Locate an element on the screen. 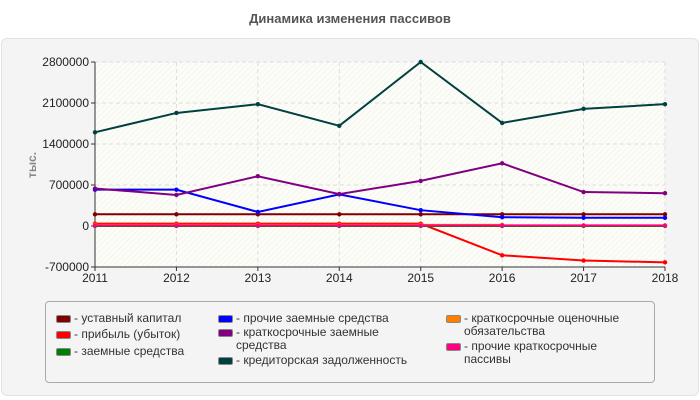 The height and width of the screenshot is (400, 700). legend-item: - кредиторская задолженность is located at coordinates (312, 360).